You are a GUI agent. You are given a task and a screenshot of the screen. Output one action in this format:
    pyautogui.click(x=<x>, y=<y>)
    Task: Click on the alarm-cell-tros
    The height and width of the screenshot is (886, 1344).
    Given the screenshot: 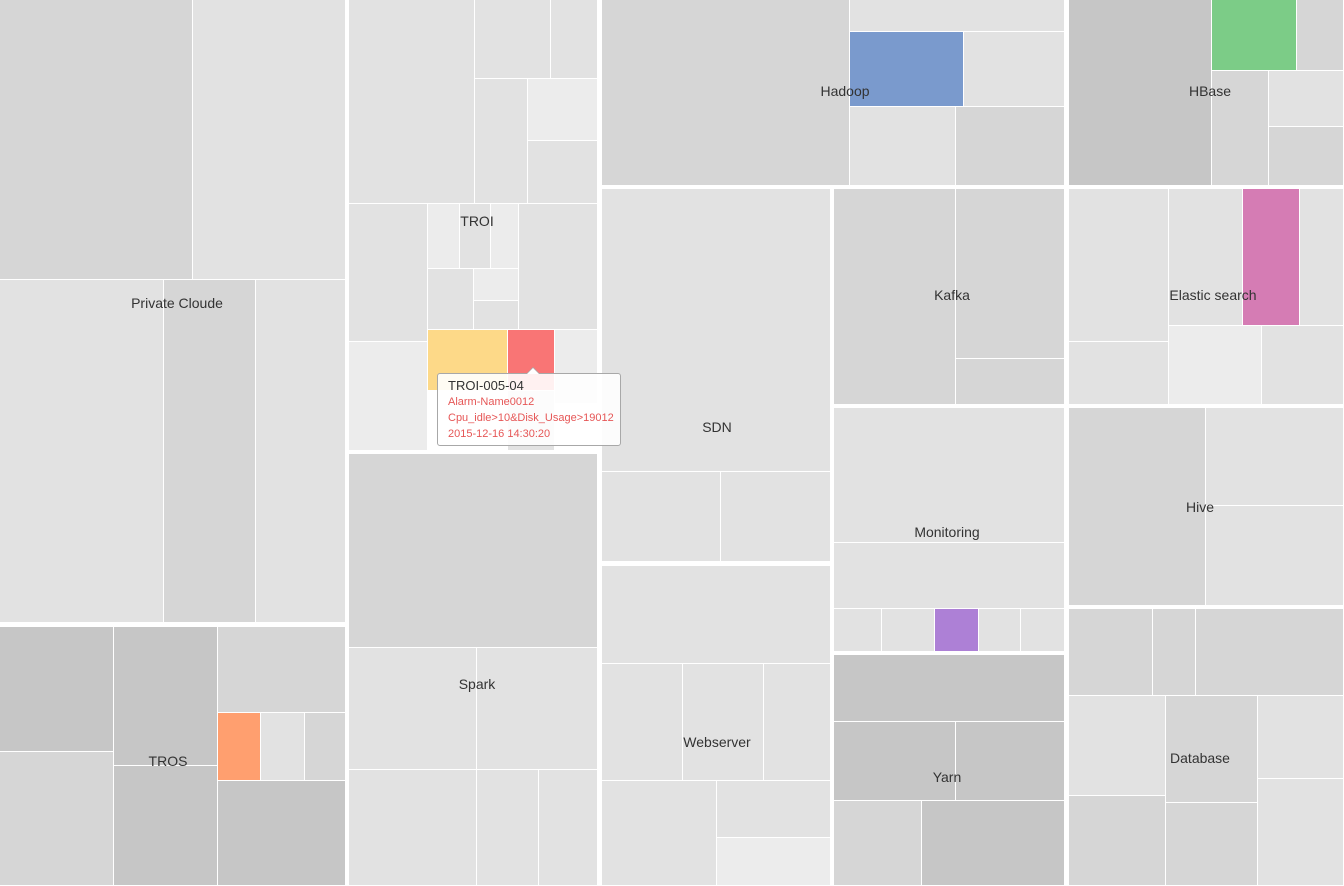 What is the action you would take?
    pyautogui.click(x=239, y=747)
    